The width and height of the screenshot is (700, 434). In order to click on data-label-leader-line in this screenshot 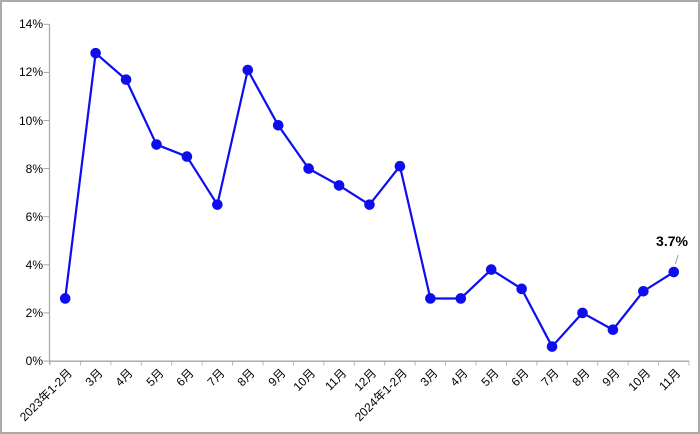, I will do `click(676, 259)`.